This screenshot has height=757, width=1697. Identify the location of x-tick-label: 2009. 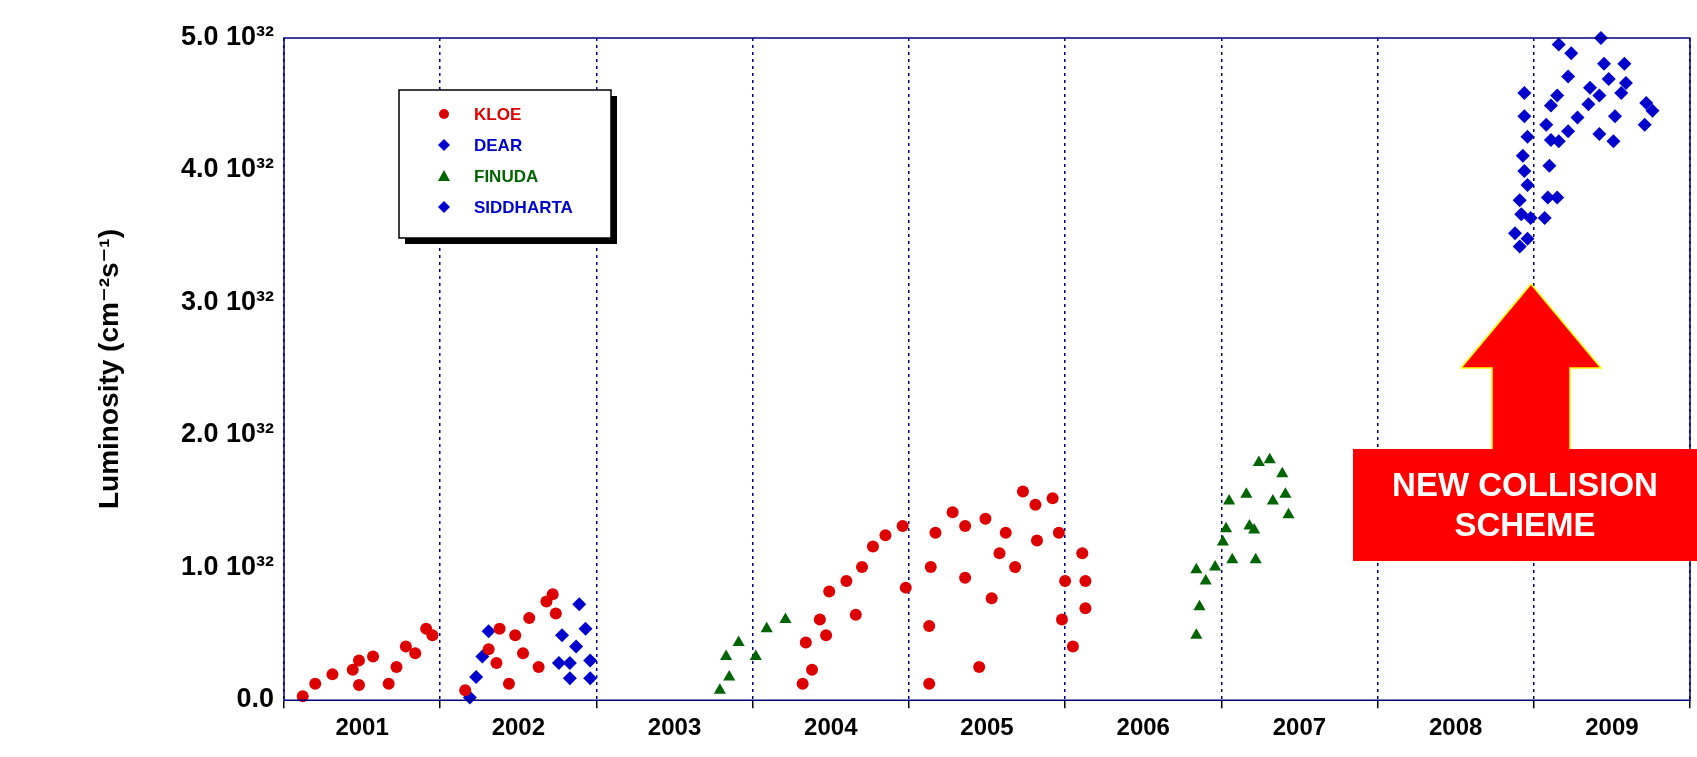
(1612, 727).